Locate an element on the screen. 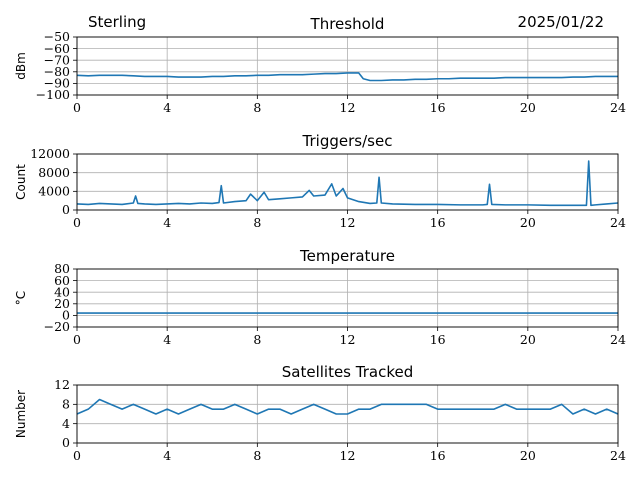 Image resolution: width=640 pixels, height=480 pixels. chart-temperature-xtick-label-6: 24 is located at coordinates (618, 339).